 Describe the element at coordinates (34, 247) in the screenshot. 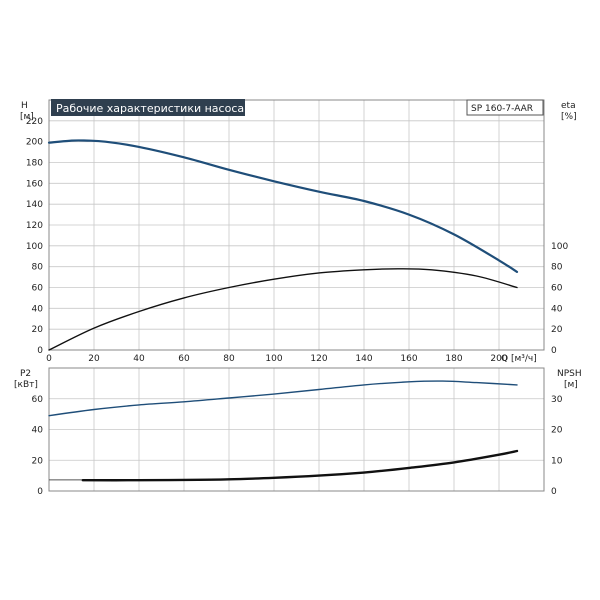

I see `y-left-tick-label: 100` at that location.